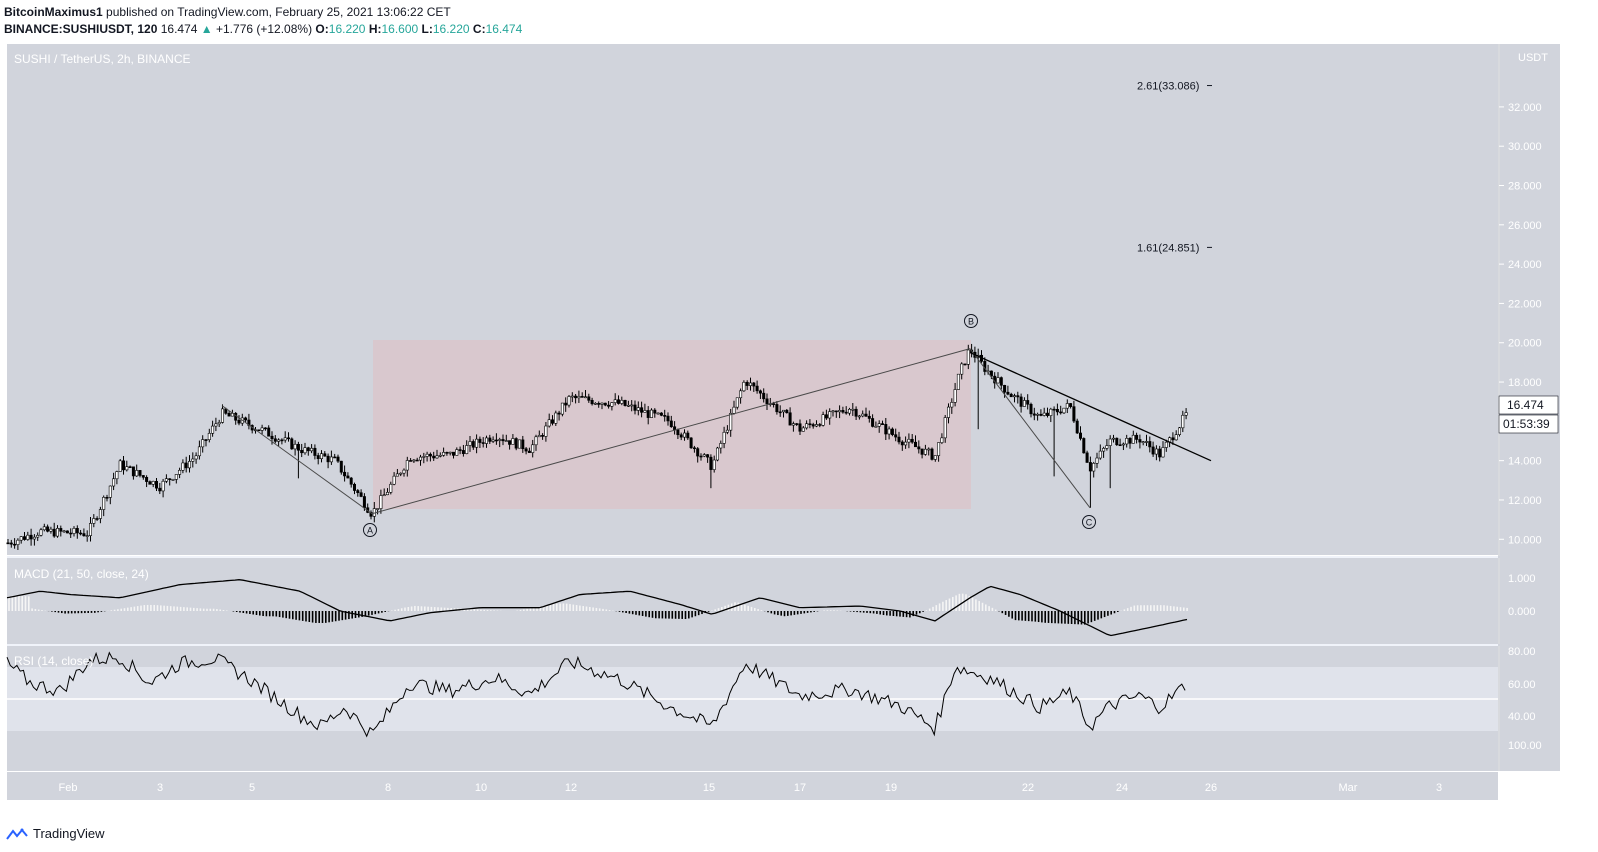  What do you see at coordinates (264, 29) in the screenshot?
I see `change-value: +1.776 (+12.08%)` at bounding box center [264, 29].